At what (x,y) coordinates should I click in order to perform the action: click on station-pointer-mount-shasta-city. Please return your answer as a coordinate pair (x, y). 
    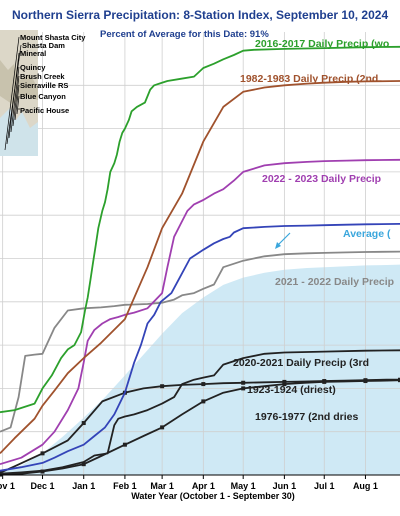
    Looking at the image, I should click on (12, 93).